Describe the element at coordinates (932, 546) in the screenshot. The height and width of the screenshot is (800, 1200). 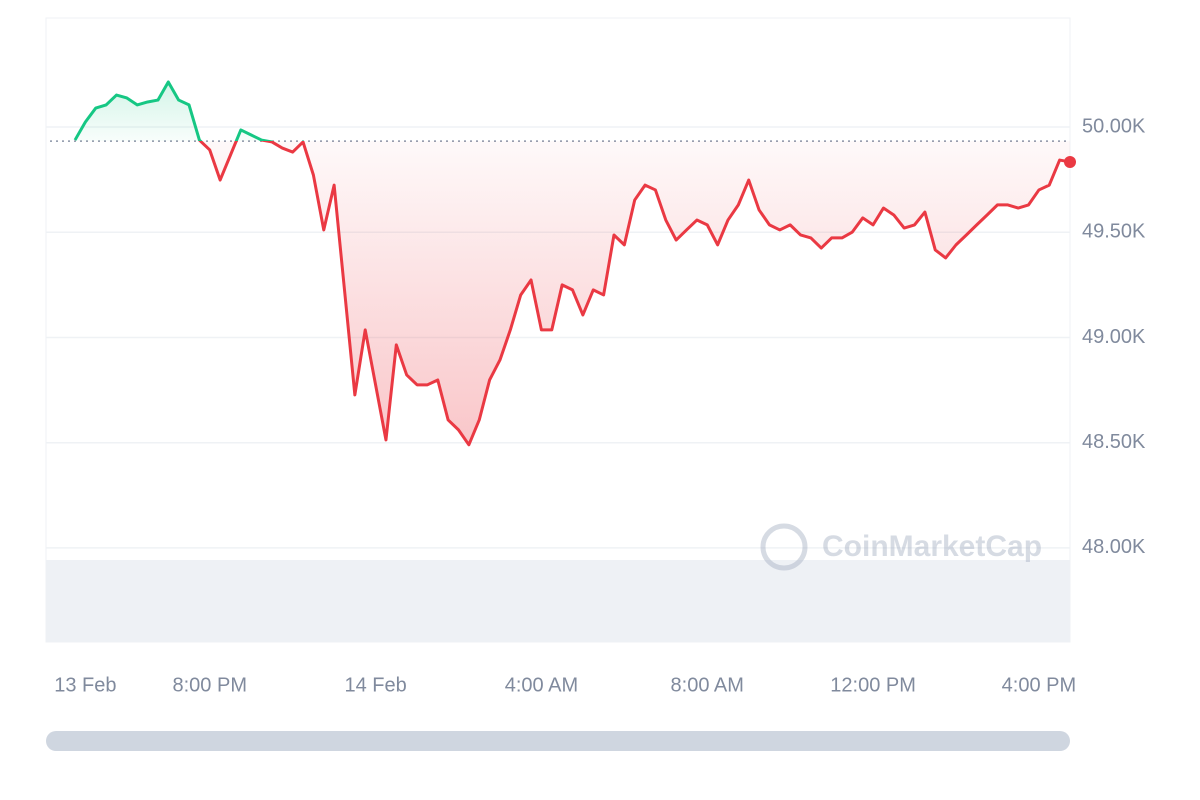
I see `watermark-text: CoinMarketCap` at that location.